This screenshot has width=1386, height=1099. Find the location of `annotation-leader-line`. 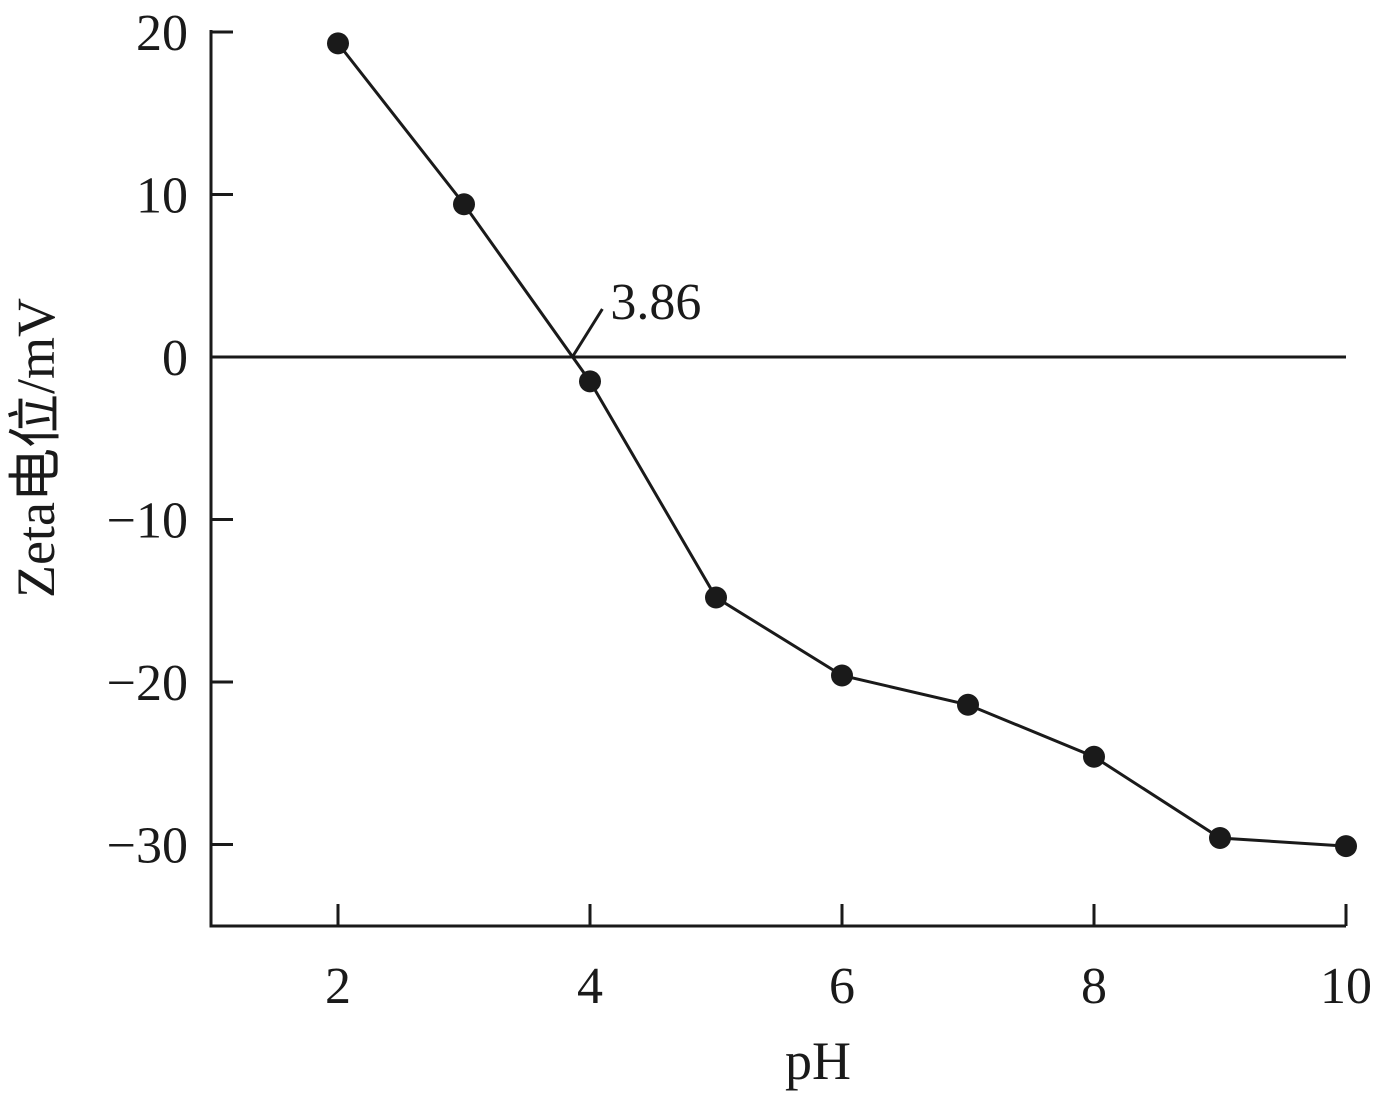

annotation-leader-line is located at coordinates (587, 333).